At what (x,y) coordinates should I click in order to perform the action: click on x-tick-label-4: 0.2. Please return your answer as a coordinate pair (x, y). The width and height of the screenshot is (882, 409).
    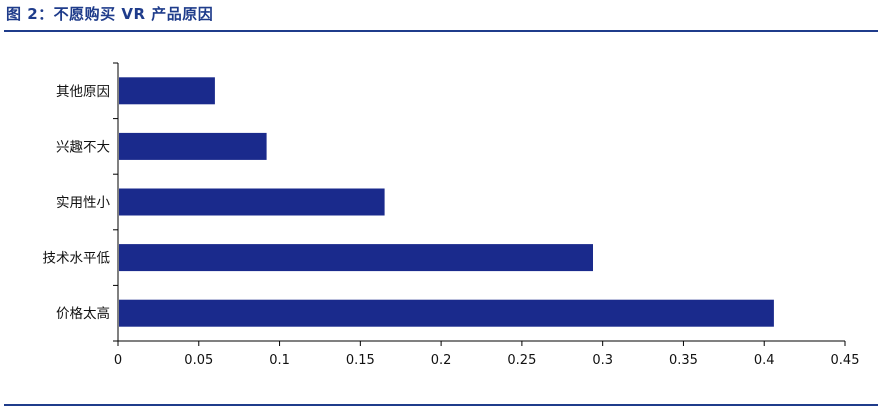
    Looking at the image, I should click on (441, 360).